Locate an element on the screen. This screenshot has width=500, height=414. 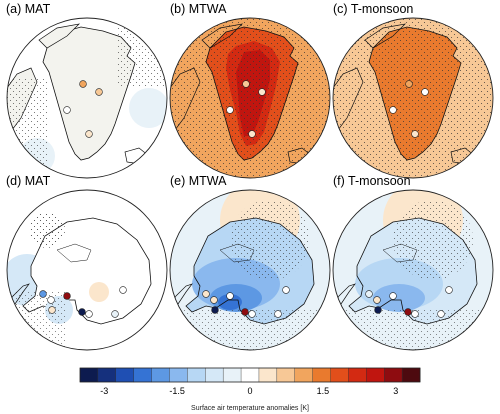
colorbar-tick-label: 0 is located at coordinates (249, 391).